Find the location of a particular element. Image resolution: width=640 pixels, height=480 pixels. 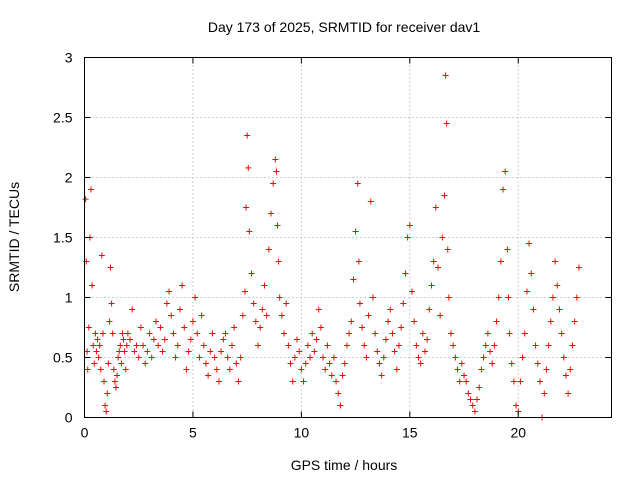

y-tick-label: 1 is located at coordinates (69, 298).